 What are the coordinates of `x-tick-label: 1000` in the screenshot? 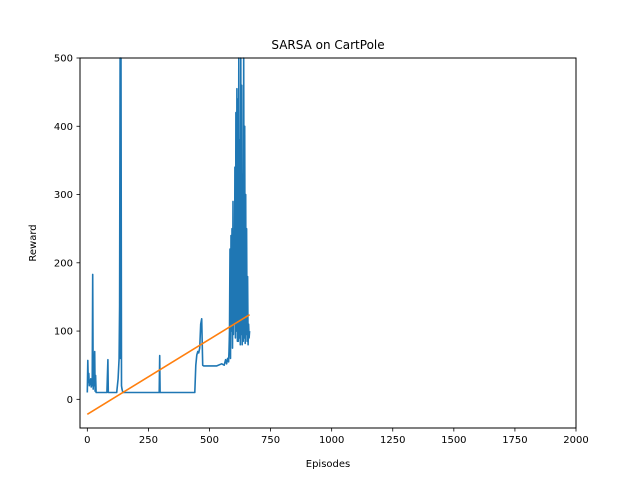 It's located at (331, 440).